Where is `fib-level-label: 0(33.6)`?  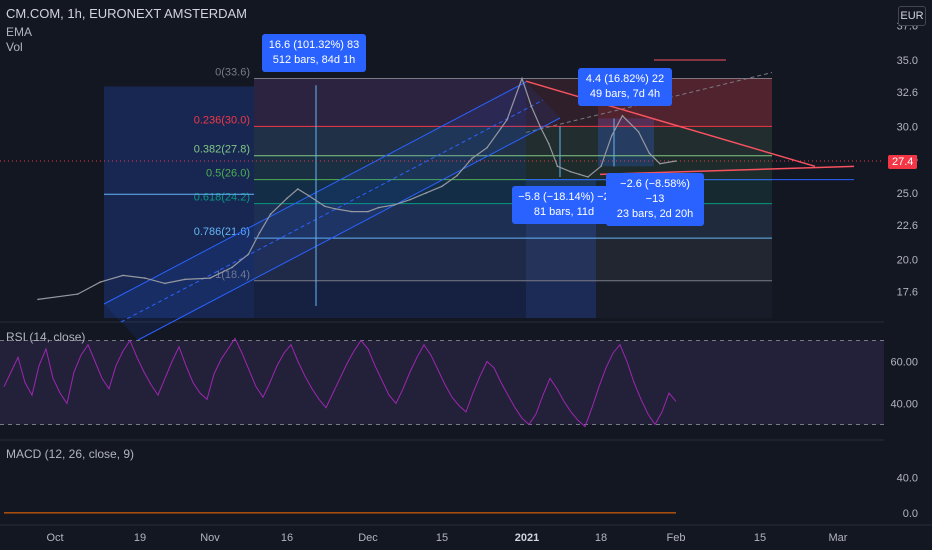
fib-level-label: 0(33.6) is located at coordinates (232, 73).